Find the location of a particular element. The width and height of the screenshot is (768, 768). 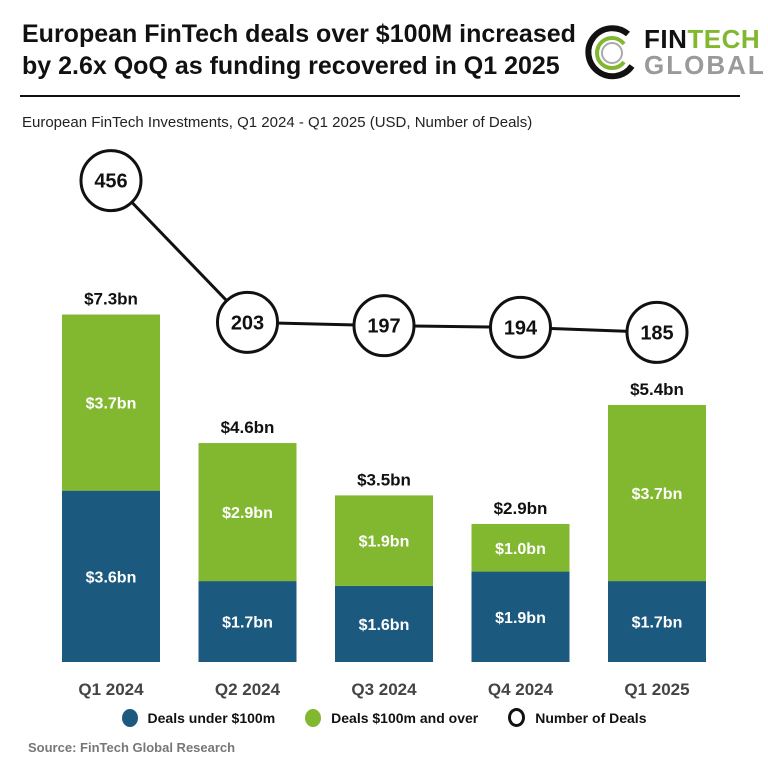

total-label: $5.4bn is located at coordinates (657, 389).